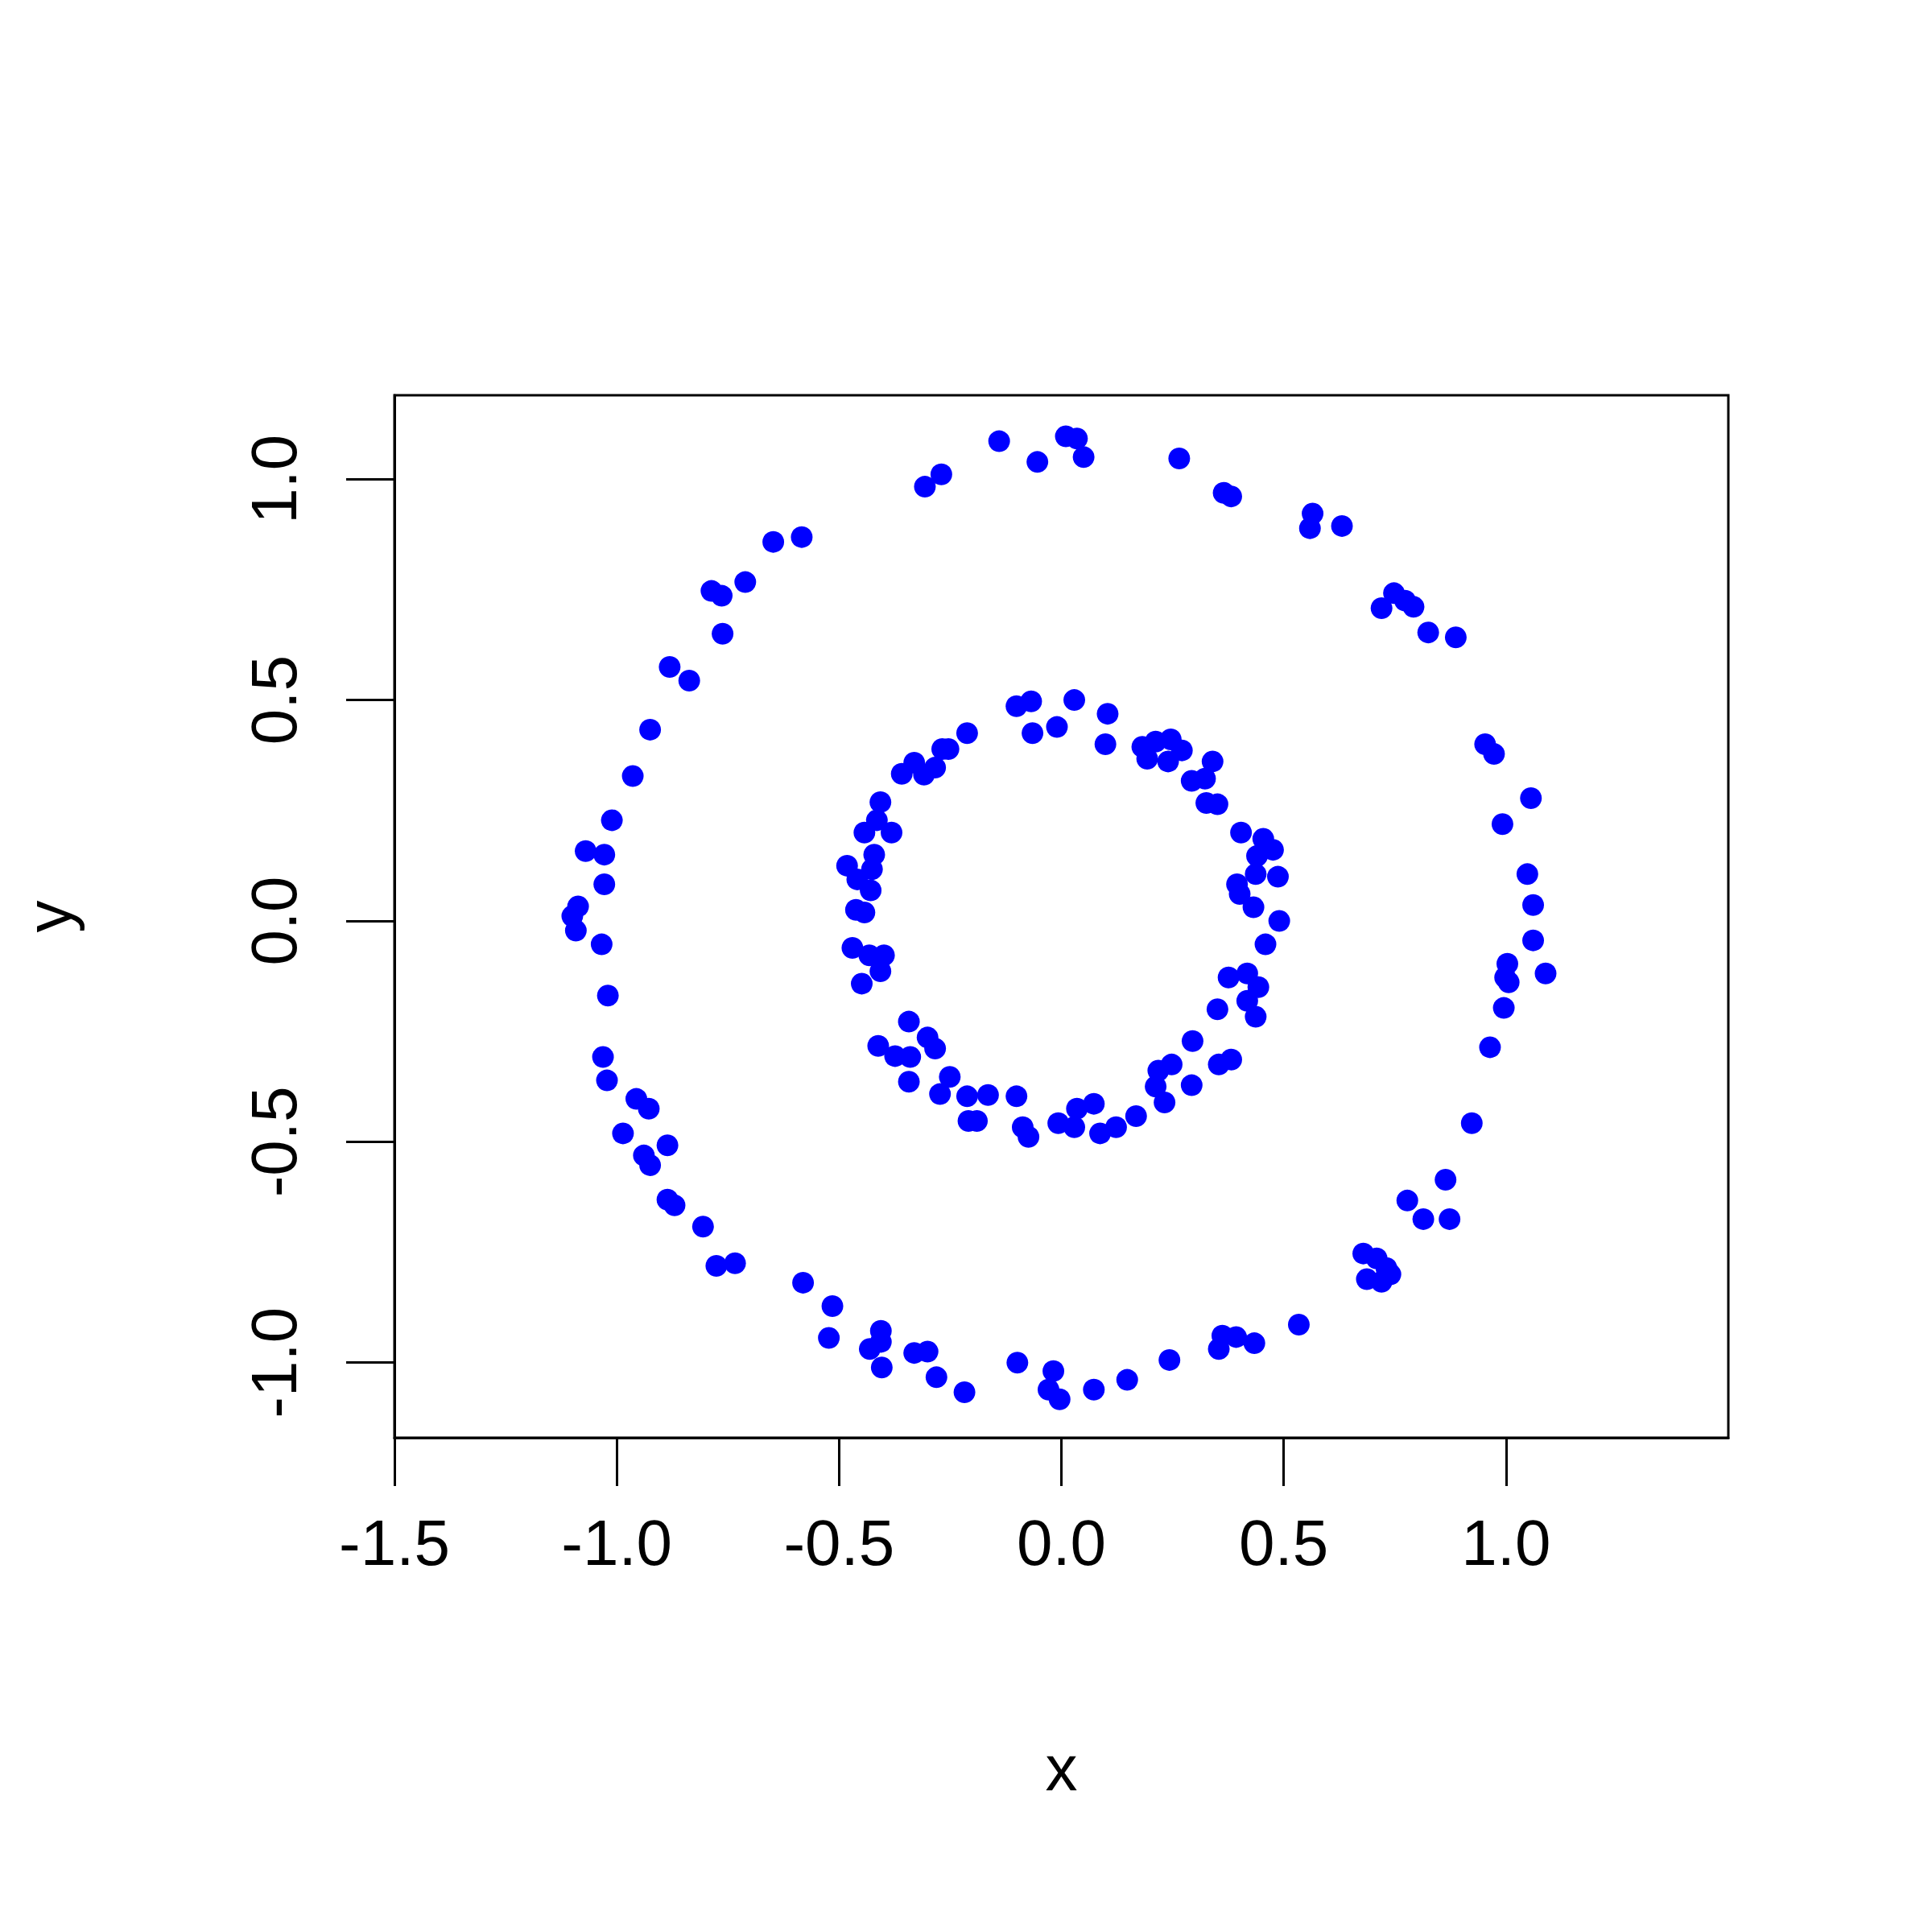 The image size is (1932, 1932). What do you see at coordinates (1061, 1768) in the screenshot?
I see `x-axis-title: x` at bounding box center [1061, 1768].